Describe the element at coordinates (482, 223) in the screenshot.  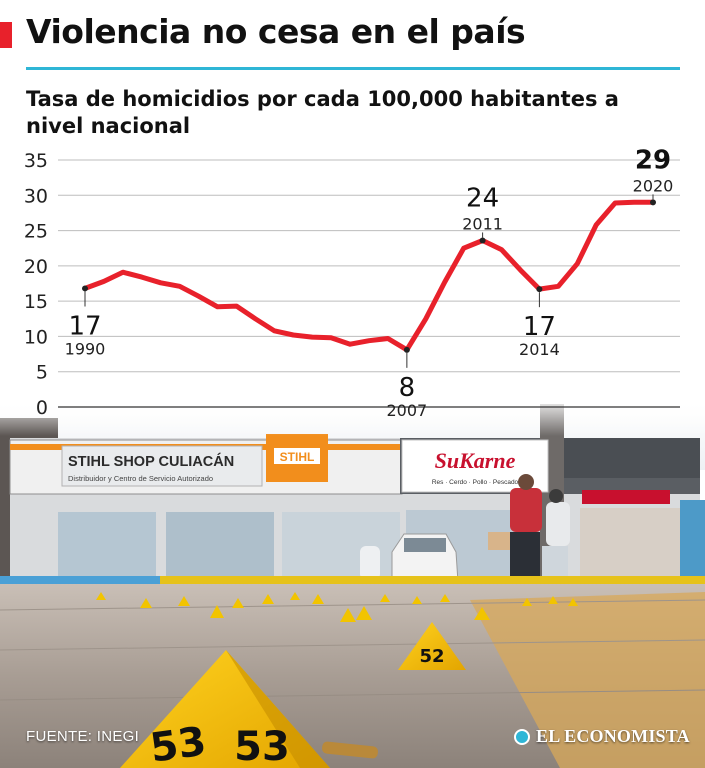
I see `annotation-year-2011: 2011` at that location.